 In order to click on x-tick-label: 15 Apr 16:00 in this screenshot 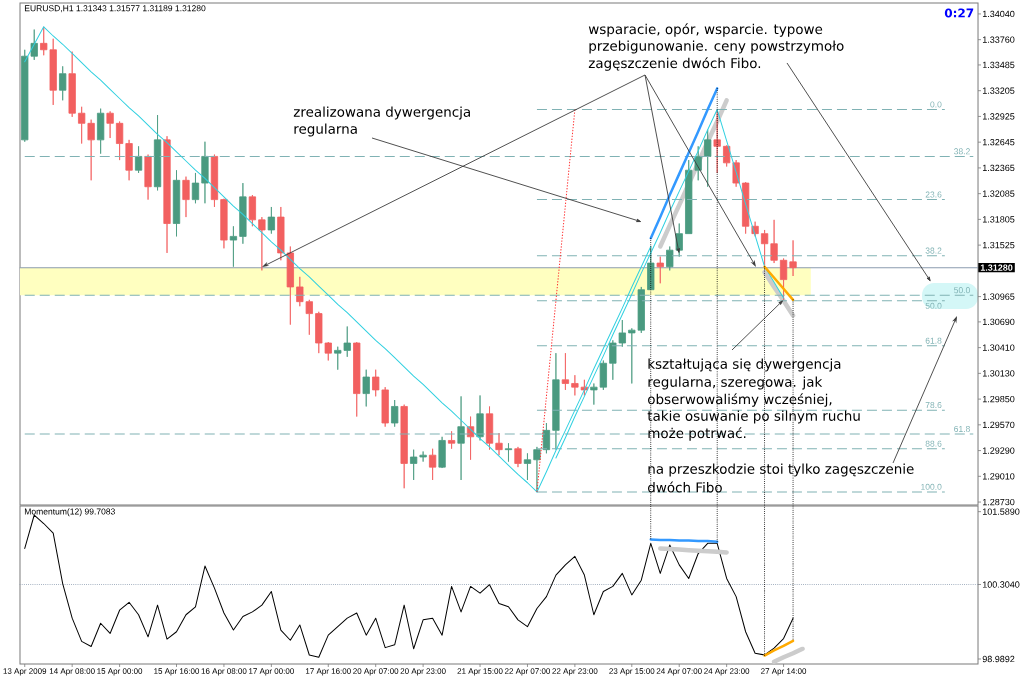, I will do `click(177, 672)`.